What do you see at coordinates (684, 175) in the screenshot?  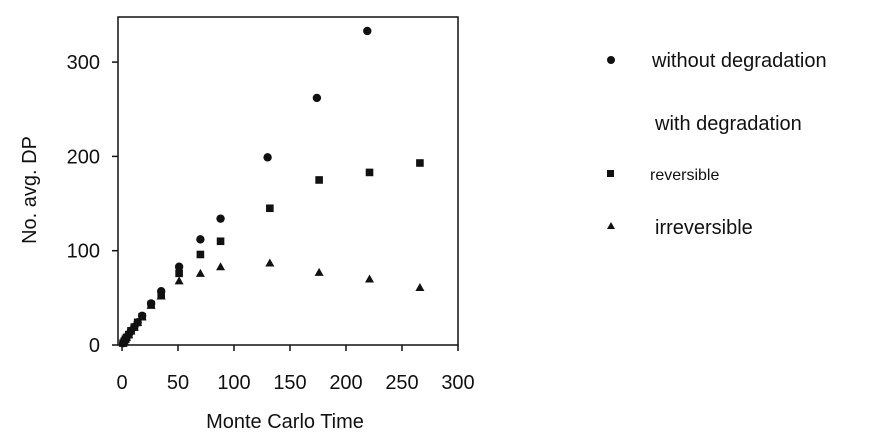 I see `legend-label-reversible: reversible` at bounding box center [684, 175].